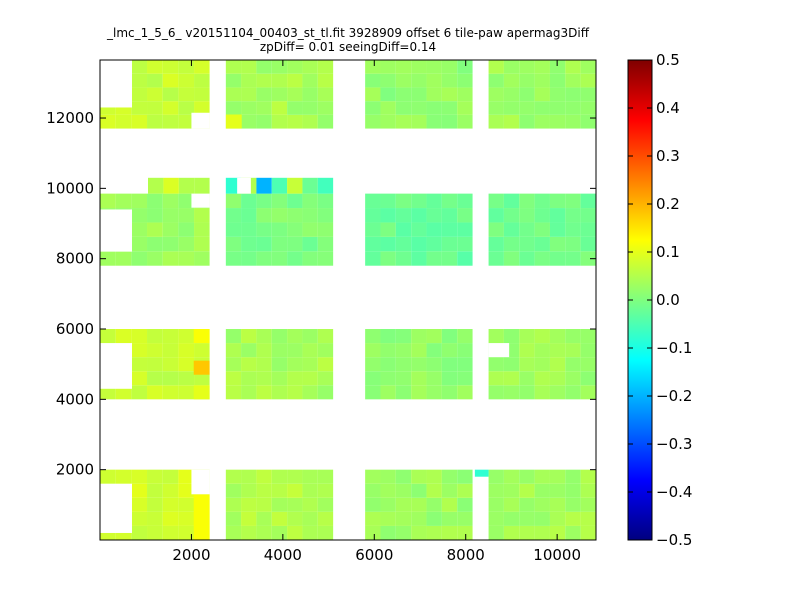 The height and width of the screenshot is (600, 800). What do you see at coordinates (674, 396) in the screenshot?
I see `colorbar-tick-label: −0.2` at bounding box center [674, 396].